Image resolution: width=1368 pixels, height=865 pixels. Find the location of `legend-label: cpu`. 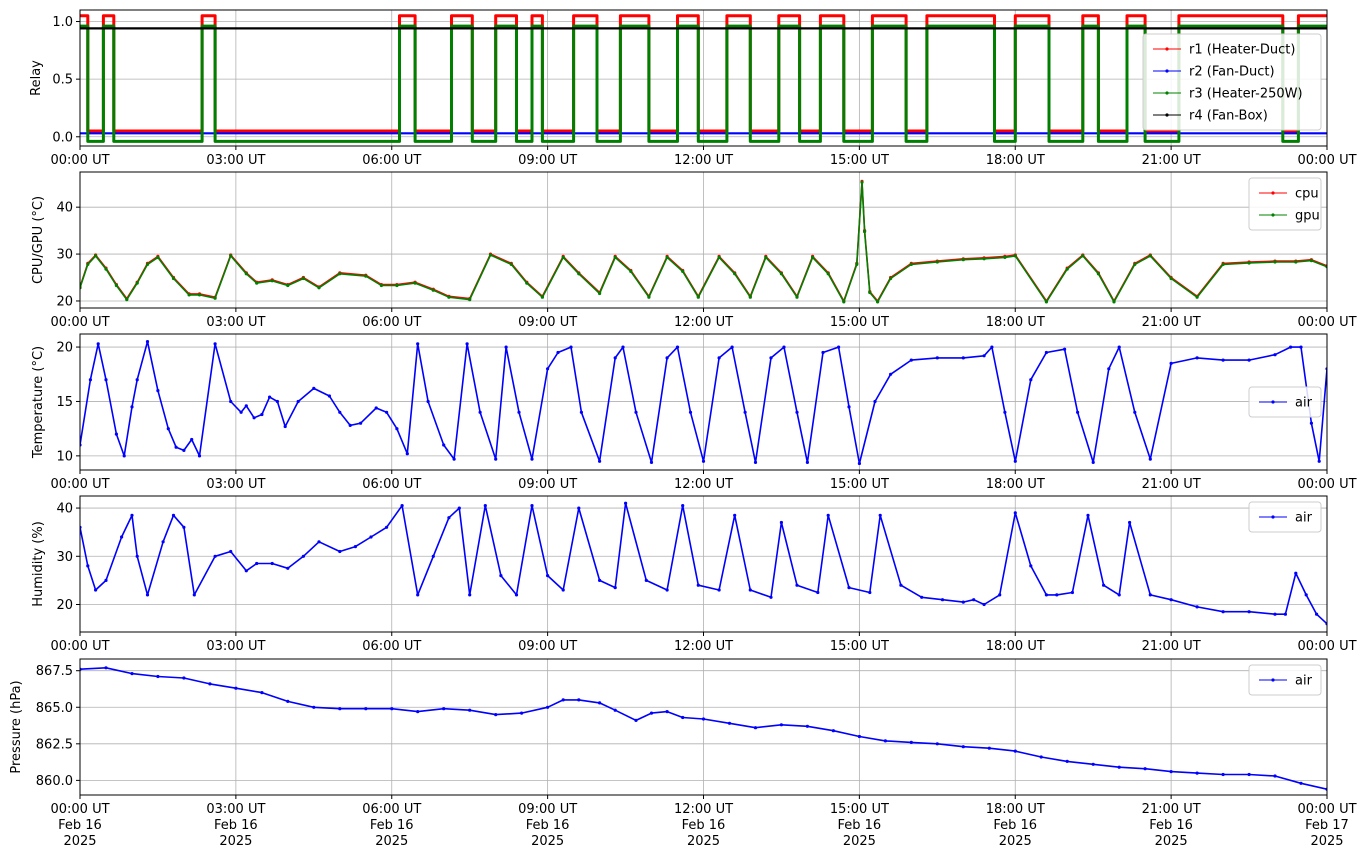

legend-label: cpu is located at coordinates (1307, 194).